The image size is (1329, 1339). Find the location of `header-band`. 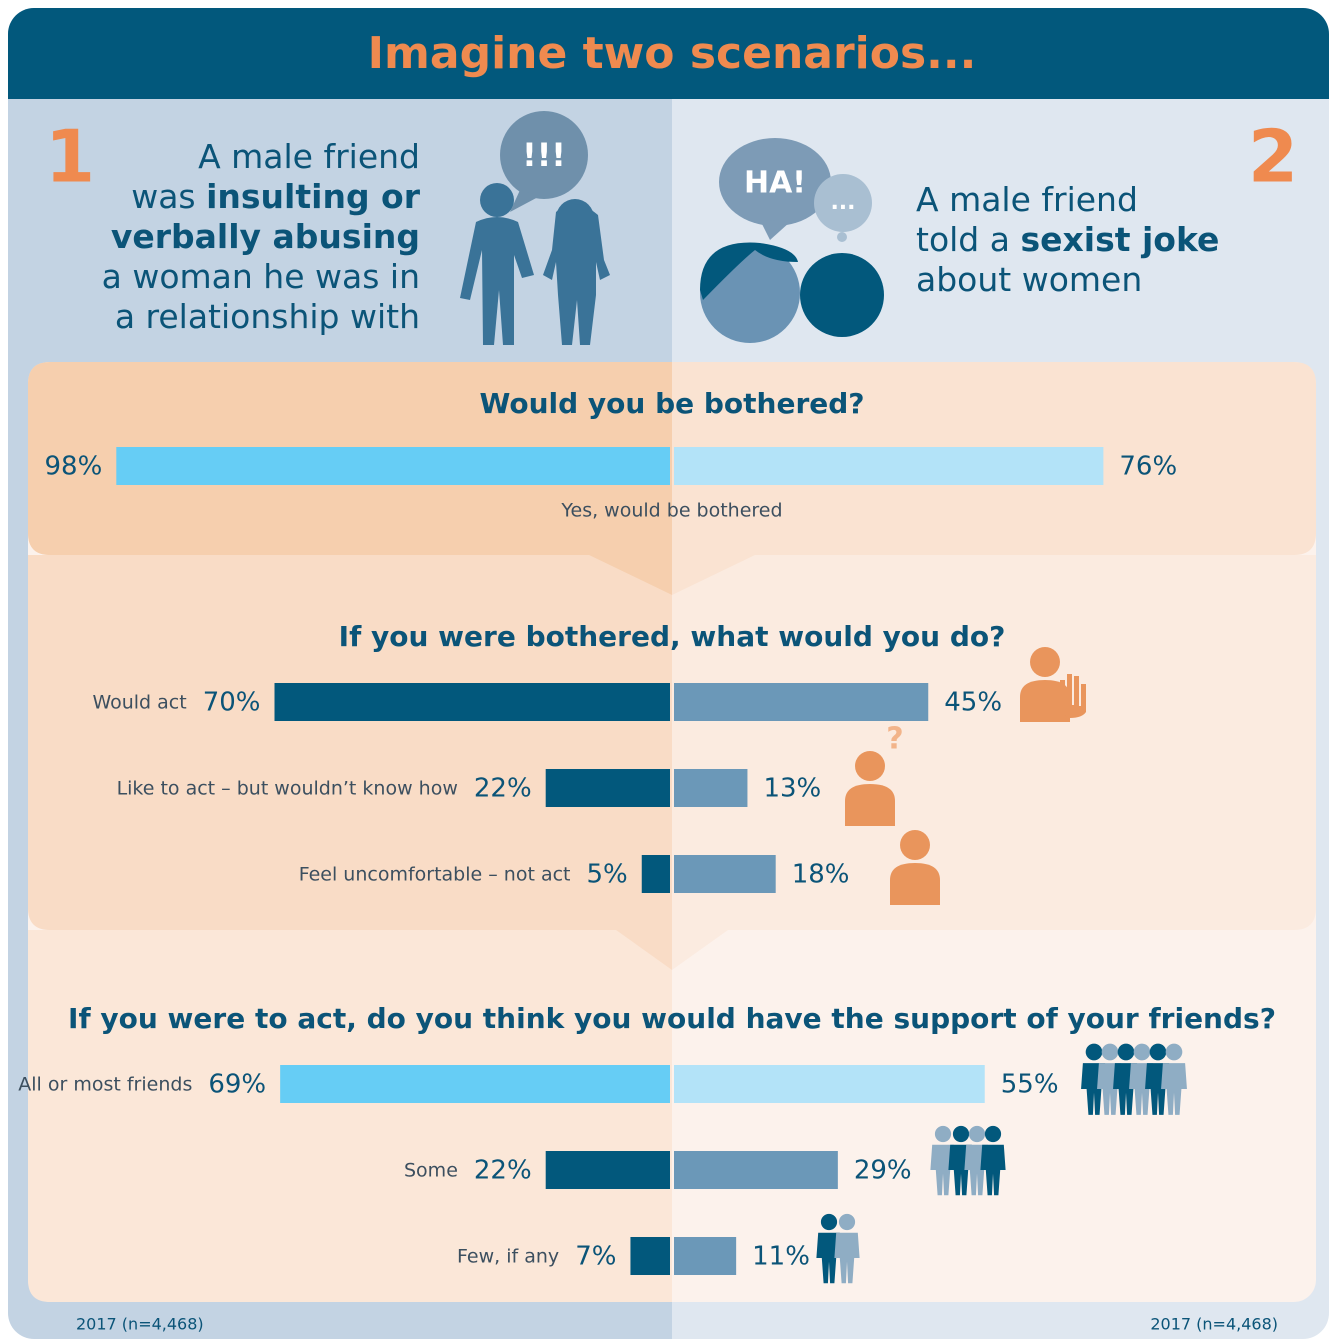

header-band is located at coordinates (668, 53).